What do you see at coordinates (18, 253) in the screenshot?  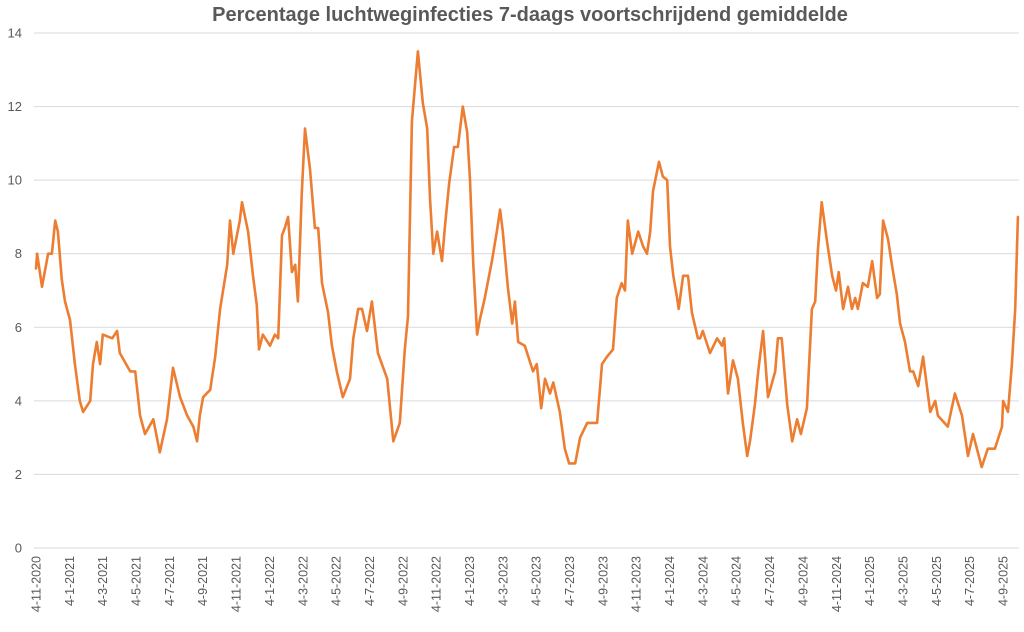 I see `y-tick-label: 8` at bounding box center [18, 253].